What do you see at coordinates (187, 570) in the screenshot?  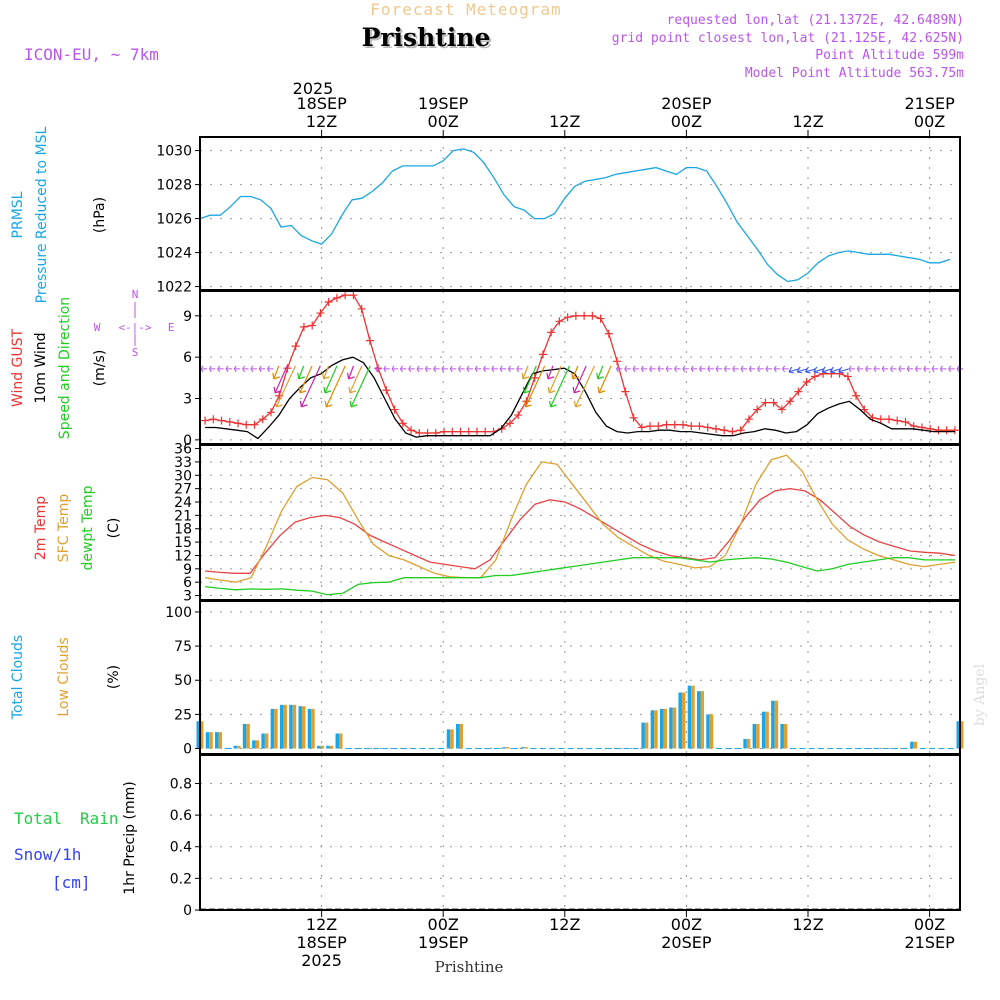 I see `y-tick-label: 9` at bounding box center [187, 570].